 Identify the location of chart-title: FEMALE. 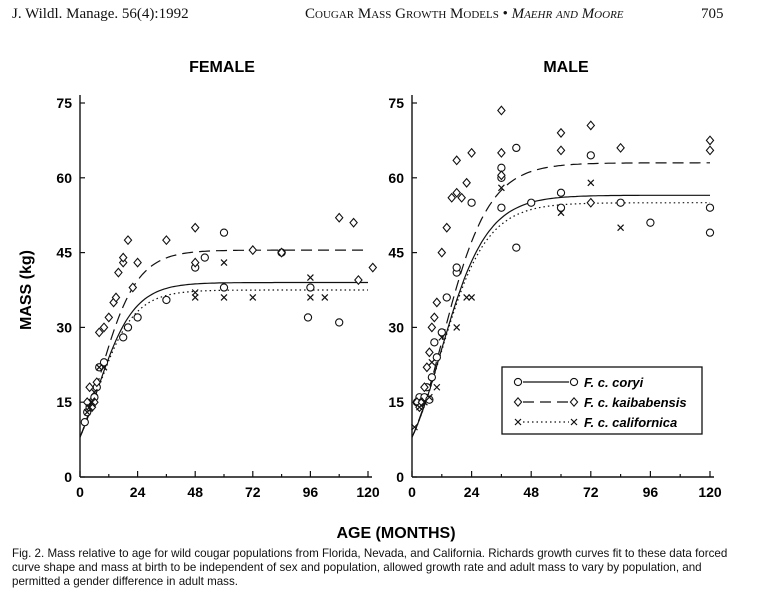
(222, 67).